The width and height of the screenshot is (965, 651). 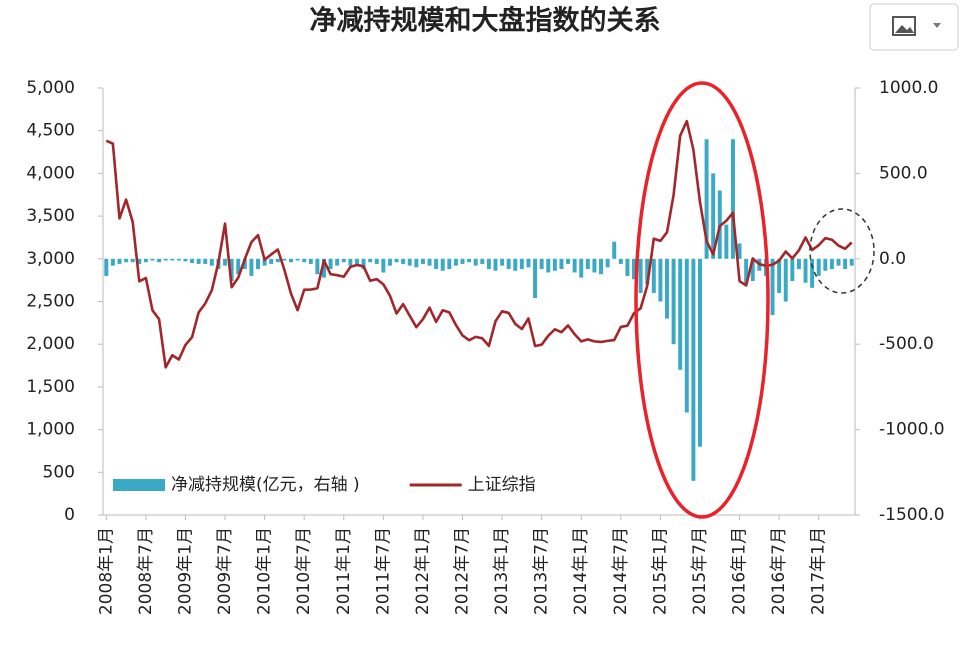 I want to click on legend-swatch, so click(x=139, y=485).